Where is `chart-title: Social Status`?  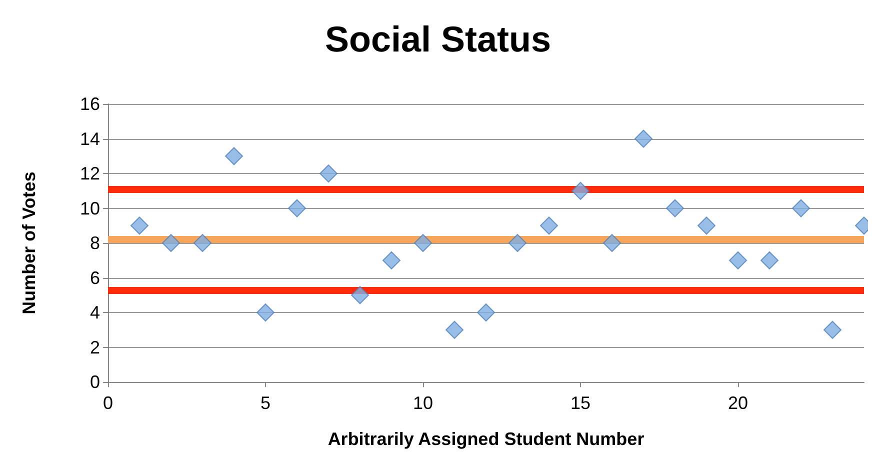 chart-title: Social Status is located at coordinates (438, 39).